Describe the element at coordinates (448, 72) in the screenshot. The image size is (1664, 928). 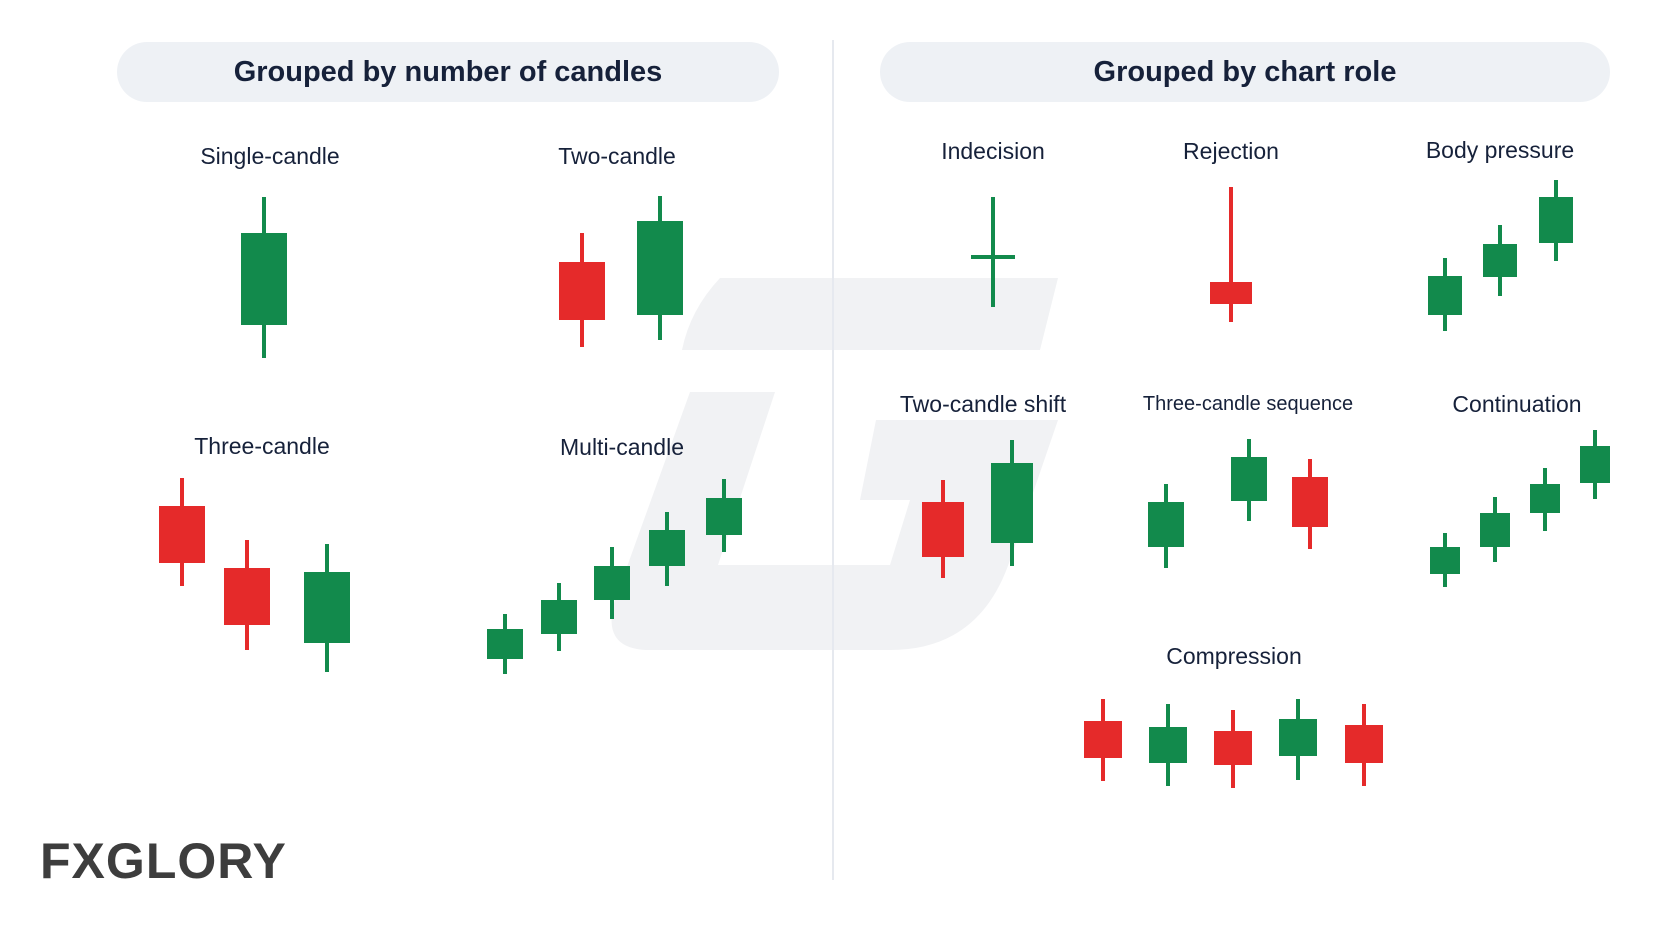
I see `header-left: Grouped by number of candles` at that location.